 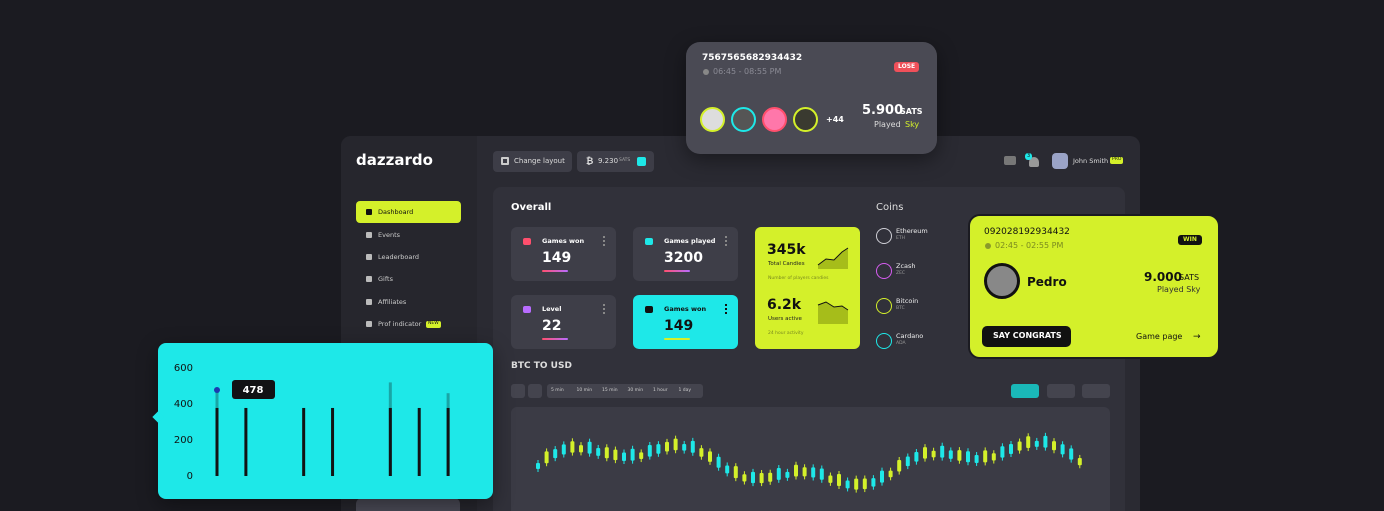 I want to click on card-value: 149, so click(x=679, y=326).